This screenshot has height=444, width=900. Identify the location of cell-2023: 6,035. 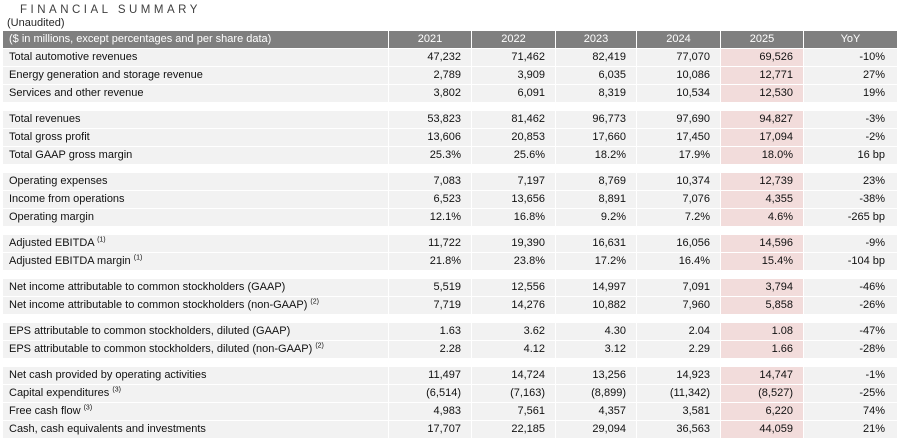
(595, 75).